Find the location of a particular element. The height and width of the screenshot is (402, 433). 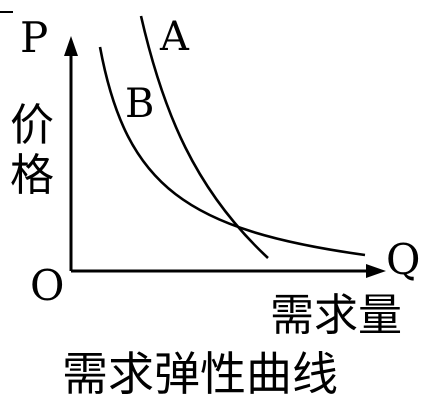

x-axis-title: 需求量 is located at coordinates (336, 315).